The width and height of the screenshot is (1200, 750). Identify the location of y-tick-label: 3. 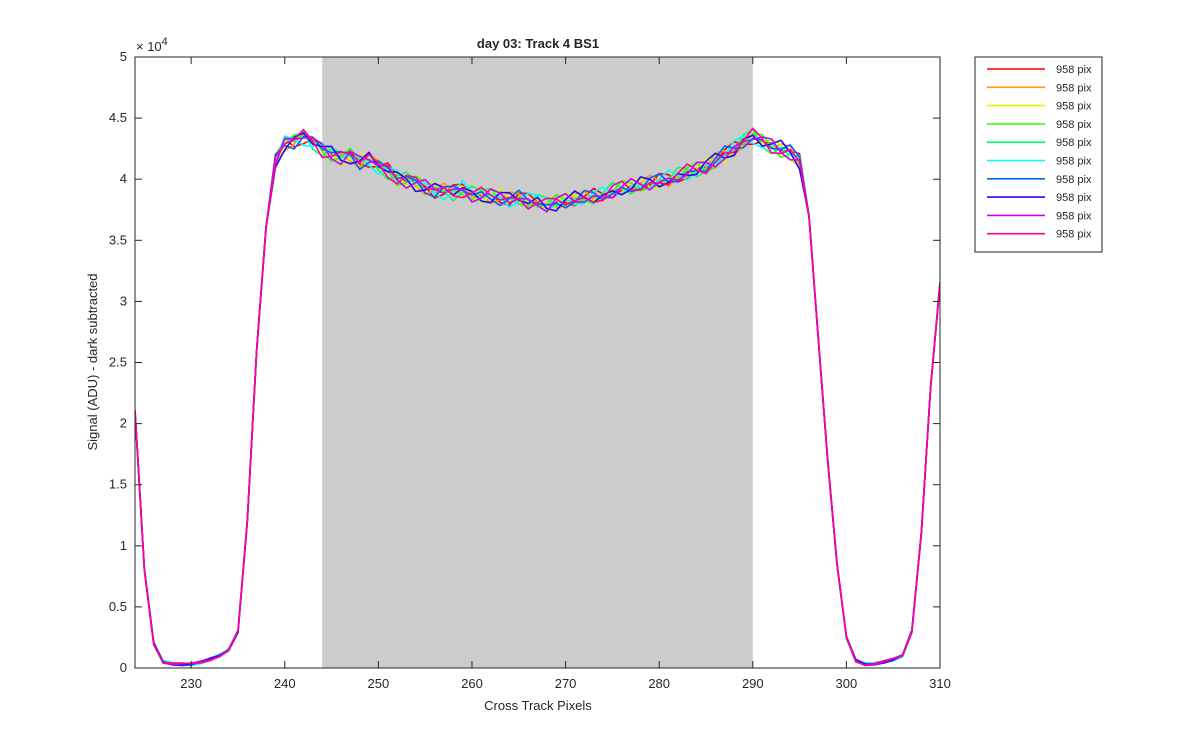
(123, 300).